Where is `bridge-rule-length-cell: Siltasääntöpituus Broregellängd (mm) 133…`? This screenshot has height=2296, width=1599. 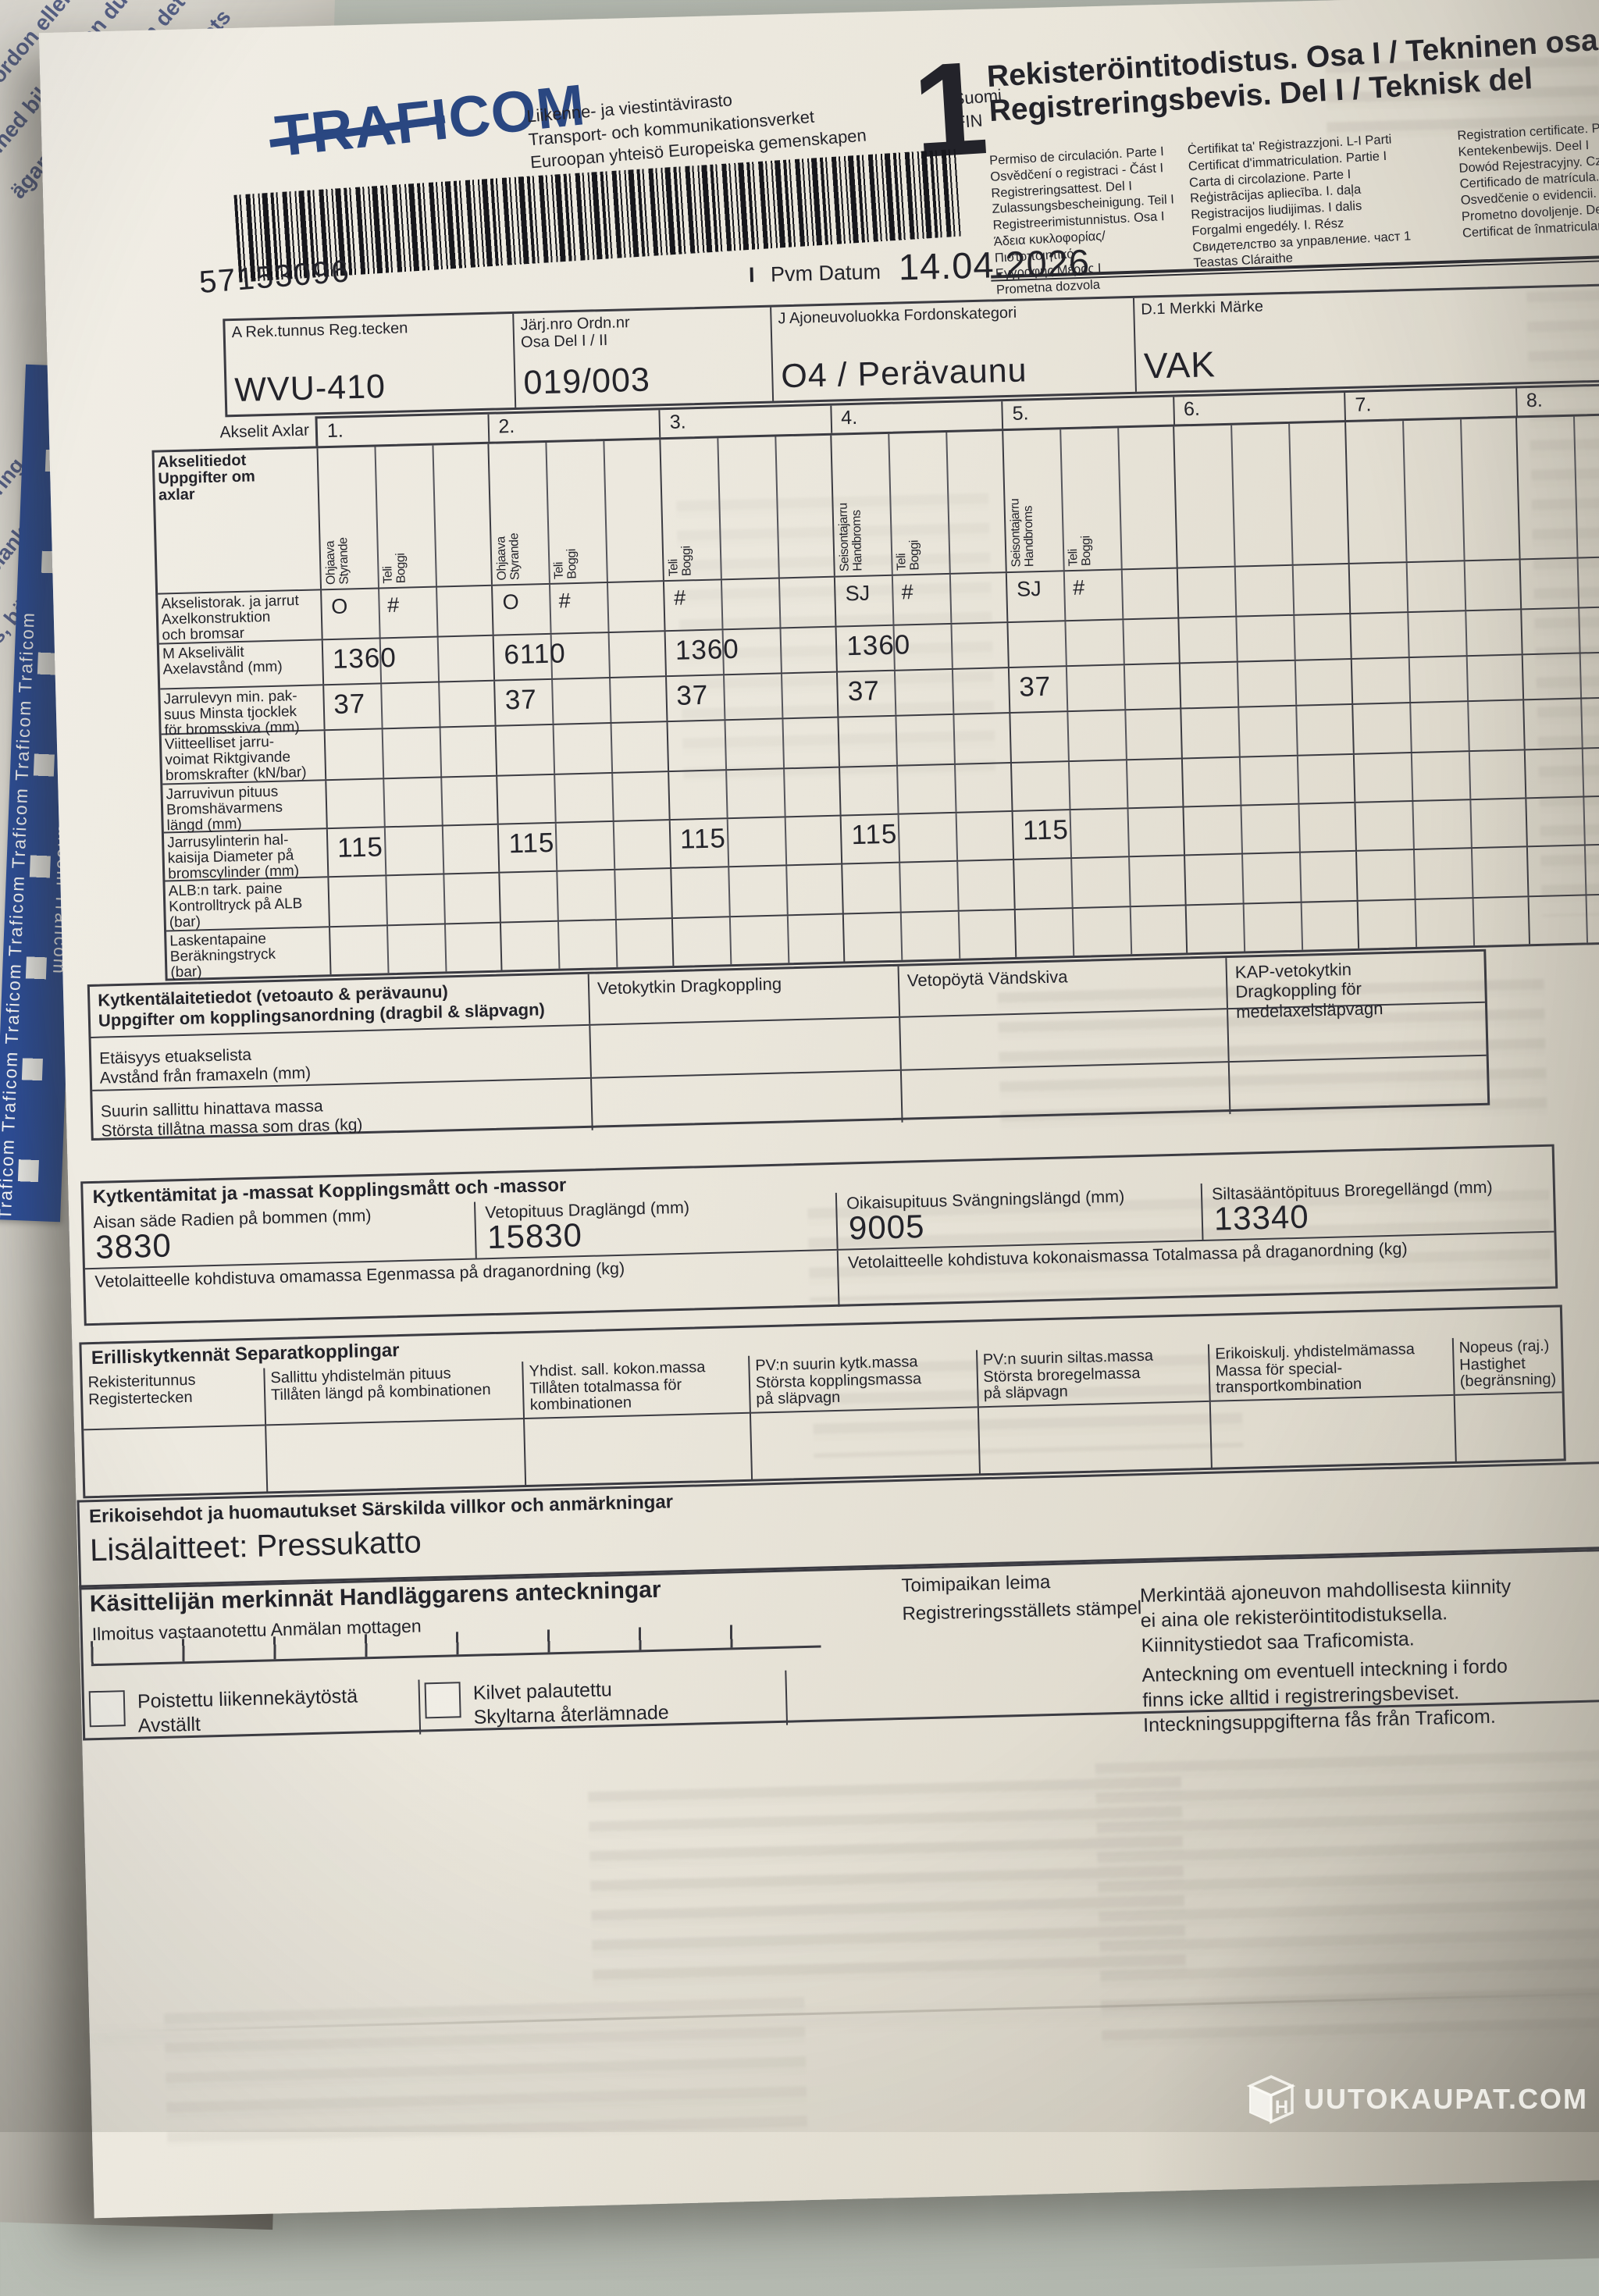 bridge-rule-length-cell: Siltasääntöpituus Broregellängd (mm) 133… is located at coordinates (1377, 1207).